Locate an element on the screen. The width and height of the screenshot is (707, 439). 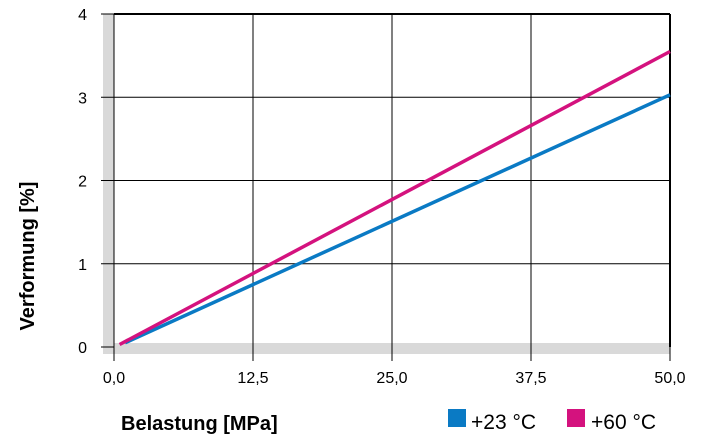
legend-label-series-2: +60 °C is located at coordinates (623, 422).